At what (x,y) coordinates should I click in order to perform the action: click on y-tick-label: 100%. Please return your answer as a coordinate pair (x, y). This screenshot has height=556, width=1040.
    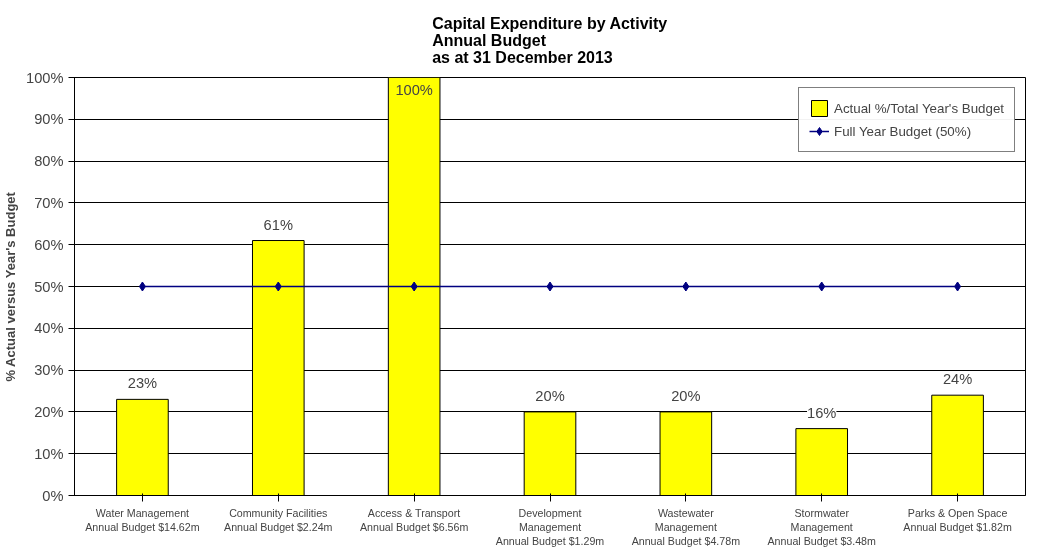
    Looking at the image, I should click on (45, 77).